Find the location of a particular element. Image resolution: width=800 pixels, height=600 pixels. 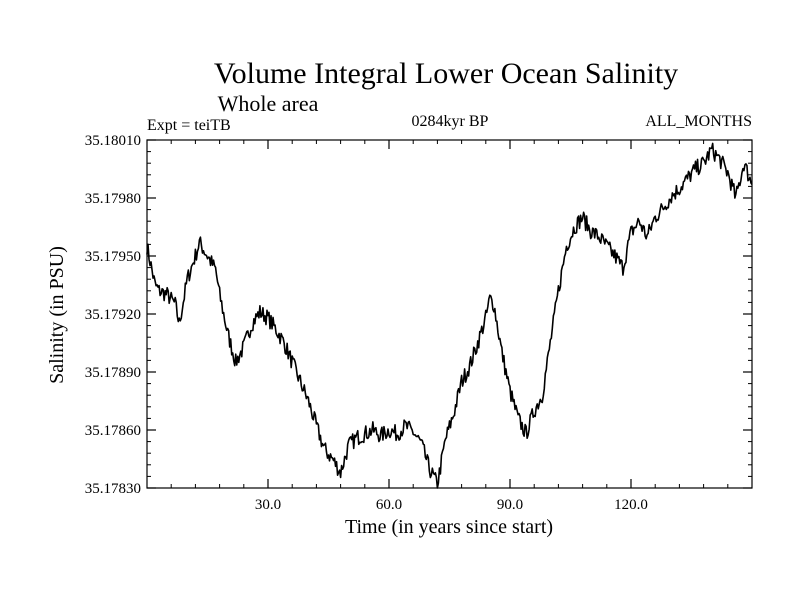

y-tick-label: 35.17980 is located at coordinates (113, 199).